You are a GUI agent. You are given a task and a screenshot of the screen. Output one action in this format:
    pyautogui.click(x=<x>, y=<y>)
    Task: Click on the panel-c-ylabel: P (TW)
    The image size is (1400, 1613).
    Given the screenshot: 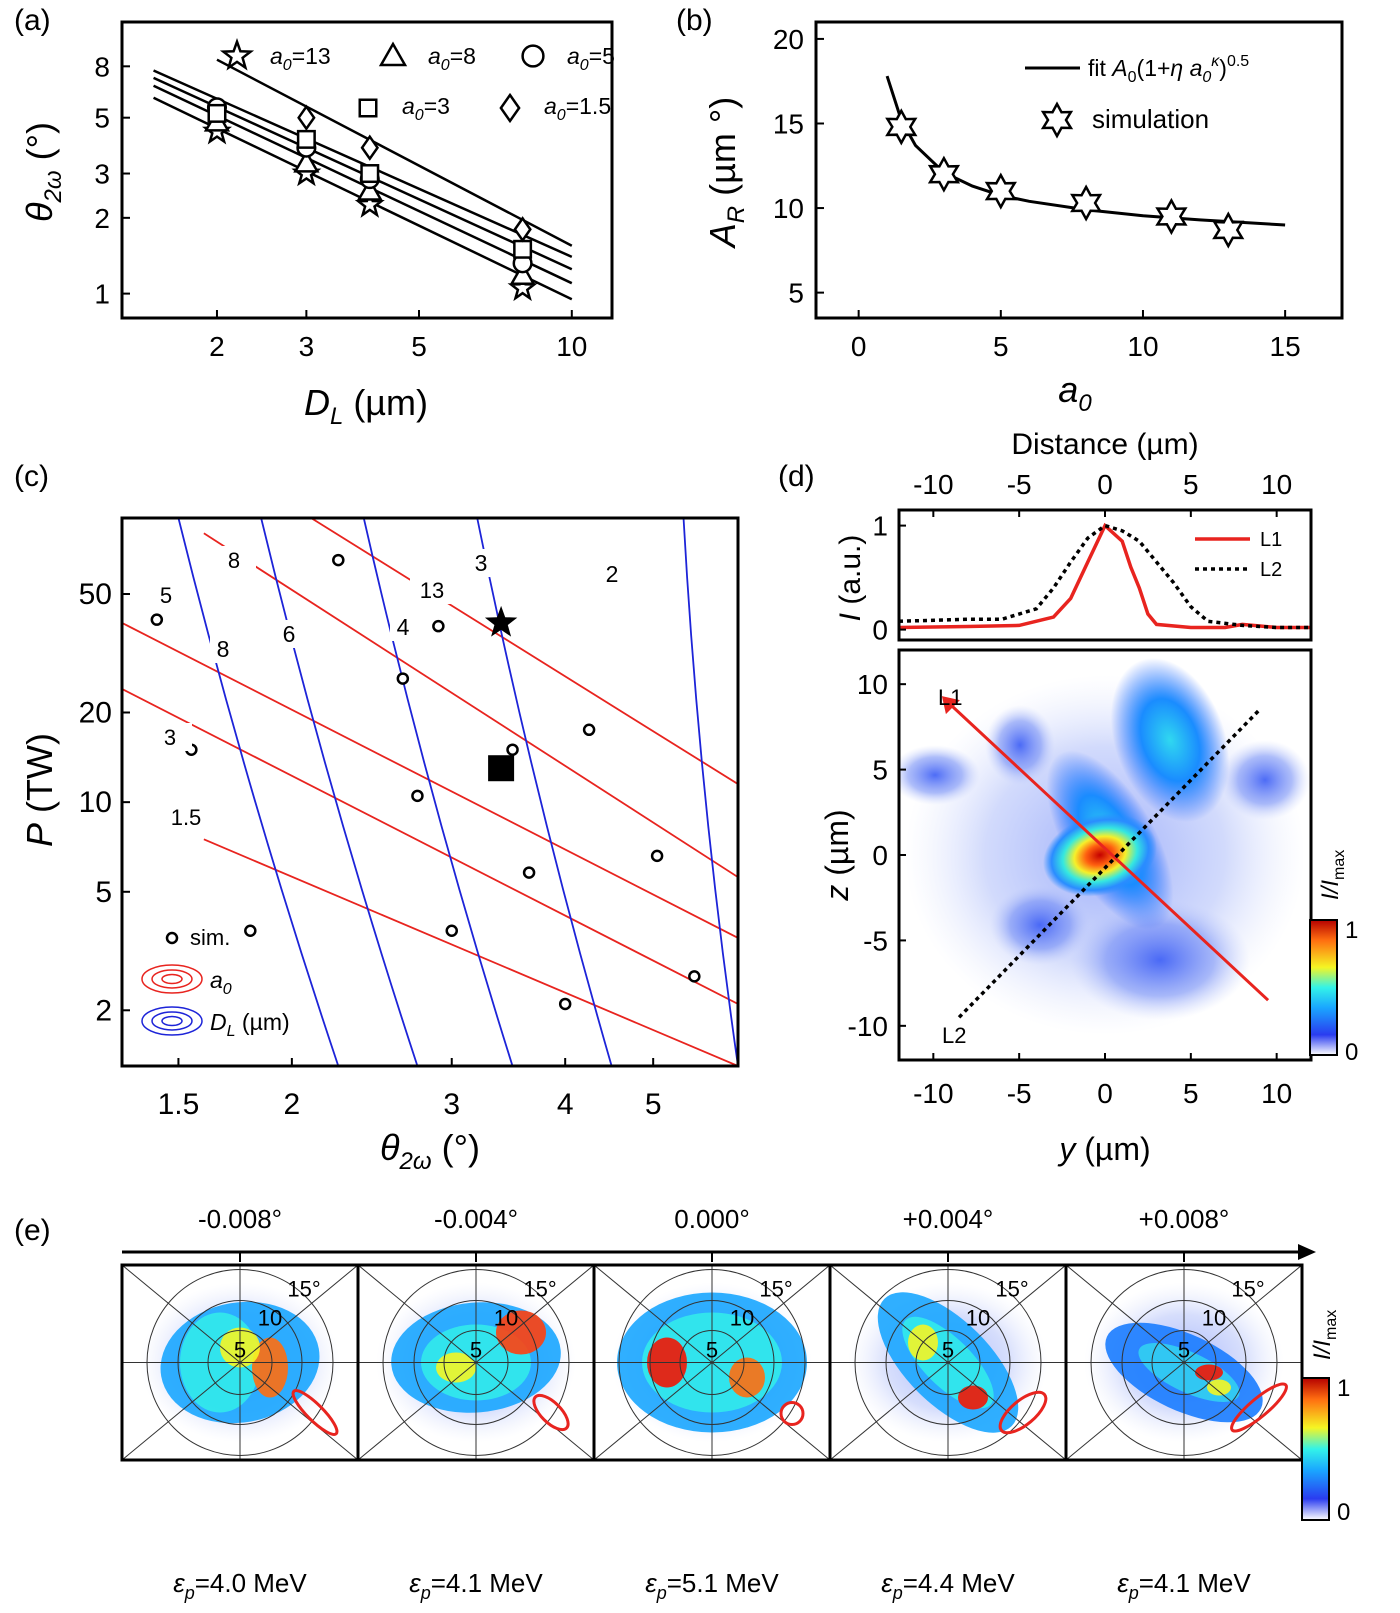 What is the action you would take?
    pyautogui.click(x=39, y=790)
    